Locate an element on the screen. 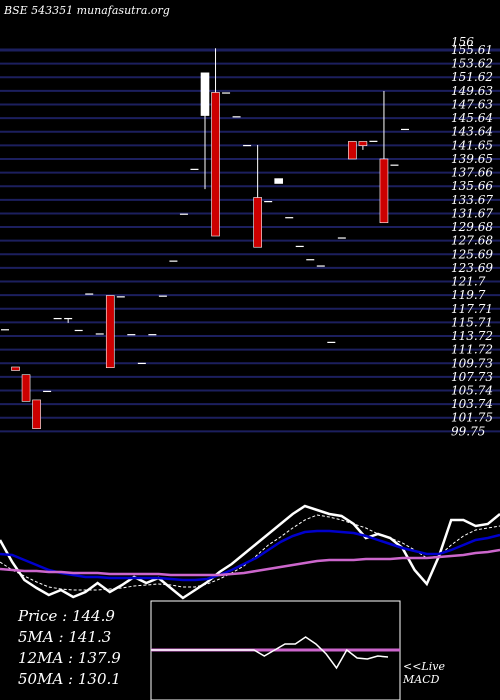 Image resolution: width=500 pixels, height=700 pixels. y-tick-label: 99.75 is located at coordinates (468, 431).